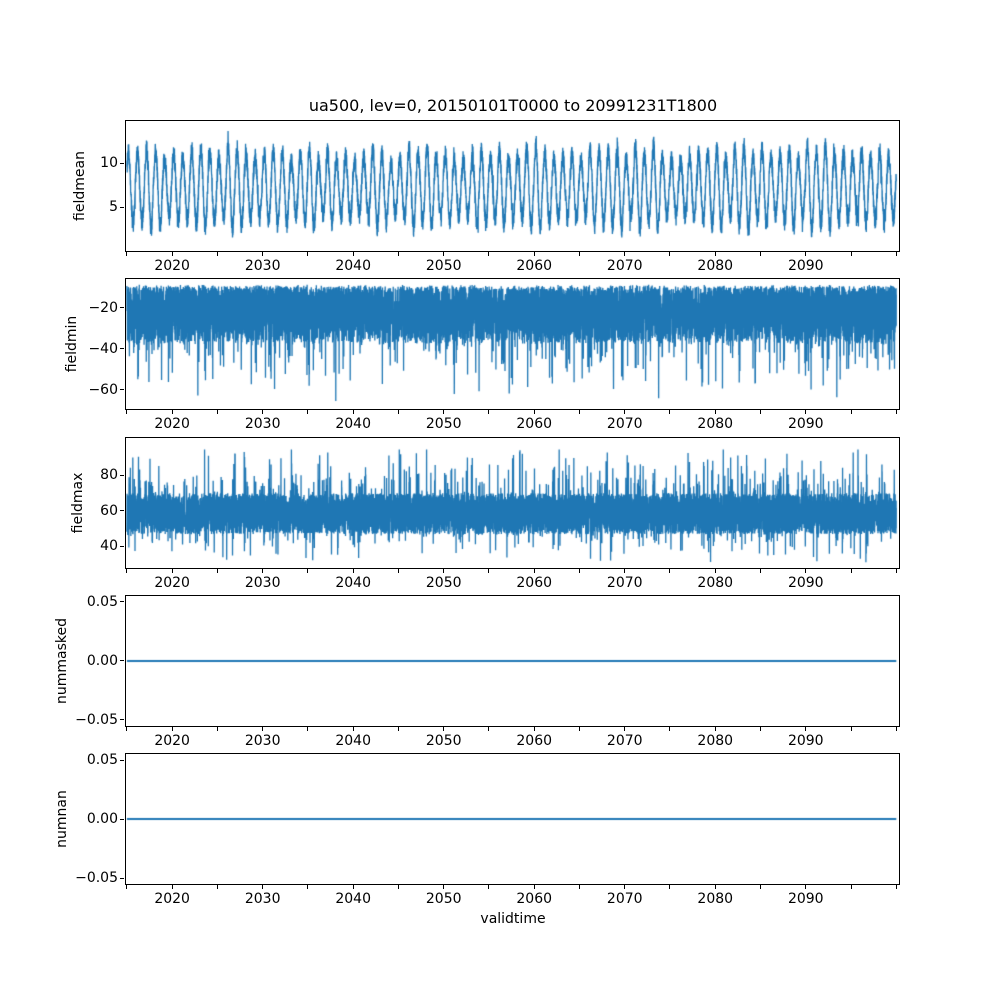 Image resolution: width=1000 pixels, height=1000 pixels. I want to click on y-tick-label: 10, so click(109, 163).